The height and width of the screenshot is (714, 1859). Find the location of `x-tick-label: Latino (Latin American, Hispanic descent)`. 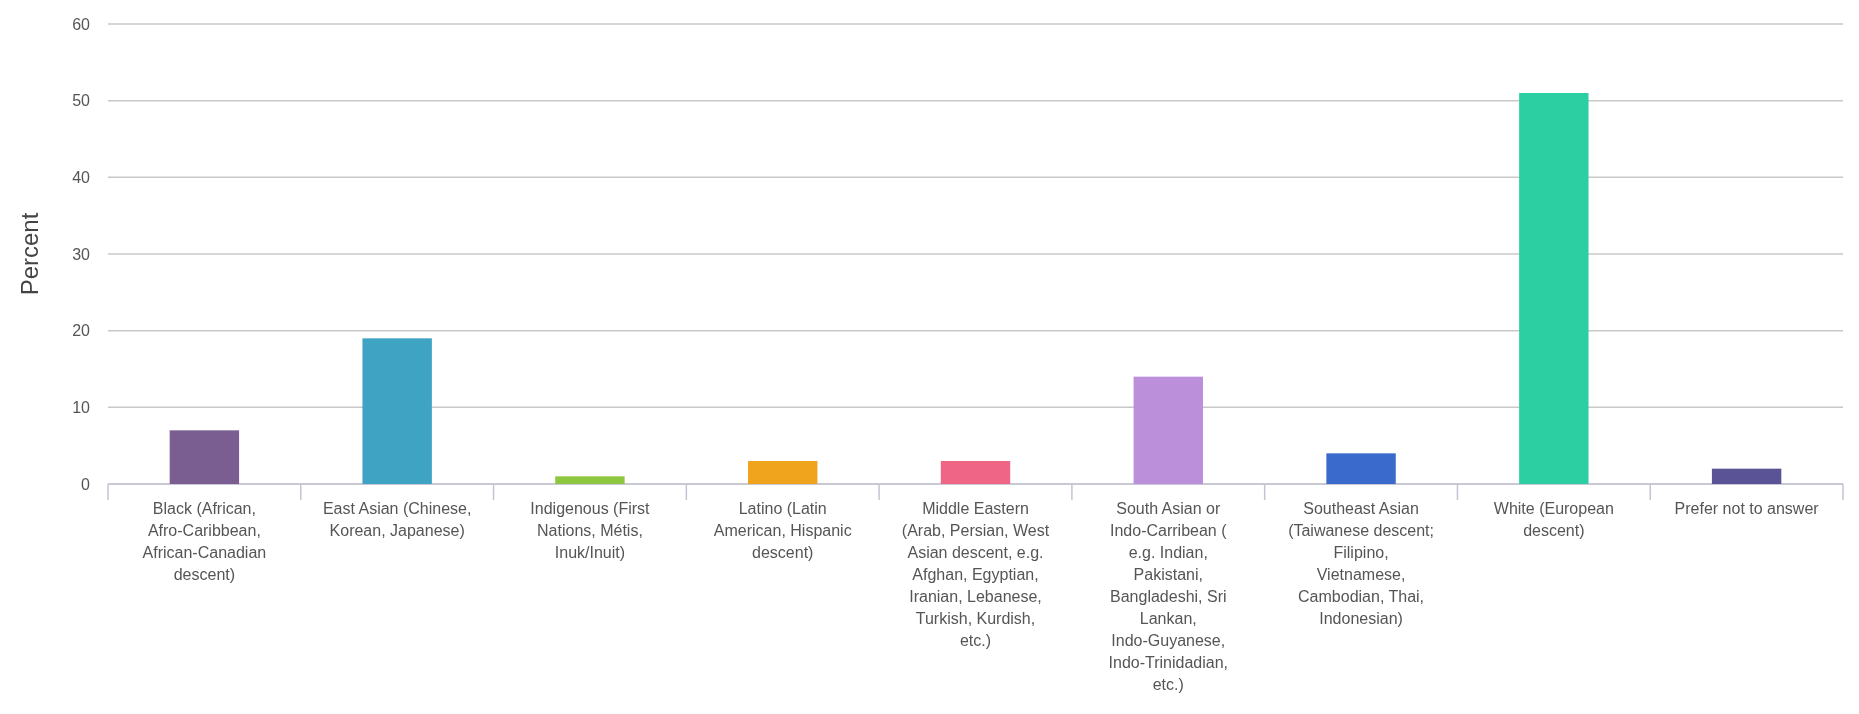

x-tick-label: Latino (Latin American, Hispanic descent) is located at coordinates (782, 530).